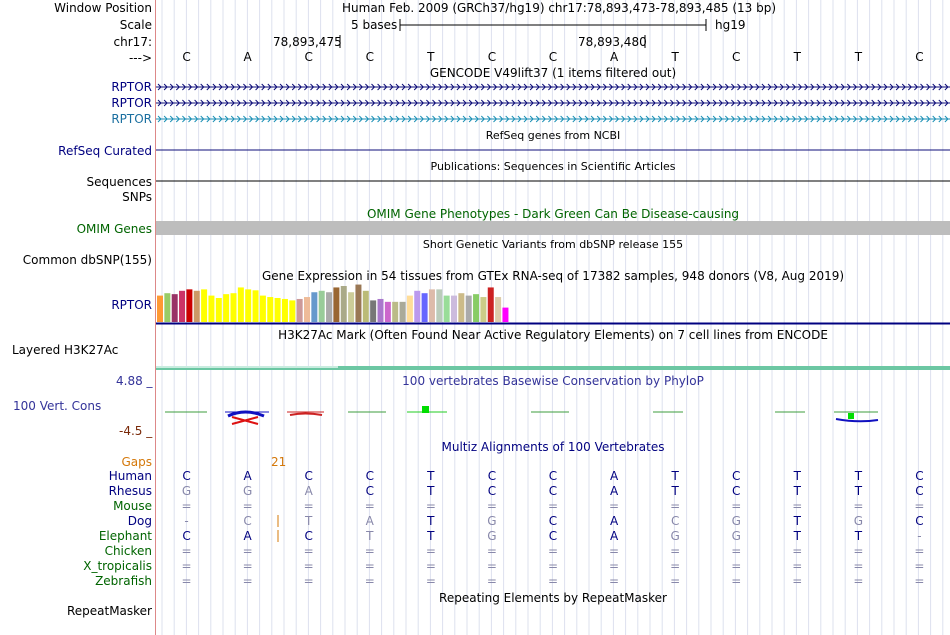 This screenshot has height=635, width=950. Describe the element at coordinates (130, 491) in the screenshot. I see `species-label: Rhesus` at that location.